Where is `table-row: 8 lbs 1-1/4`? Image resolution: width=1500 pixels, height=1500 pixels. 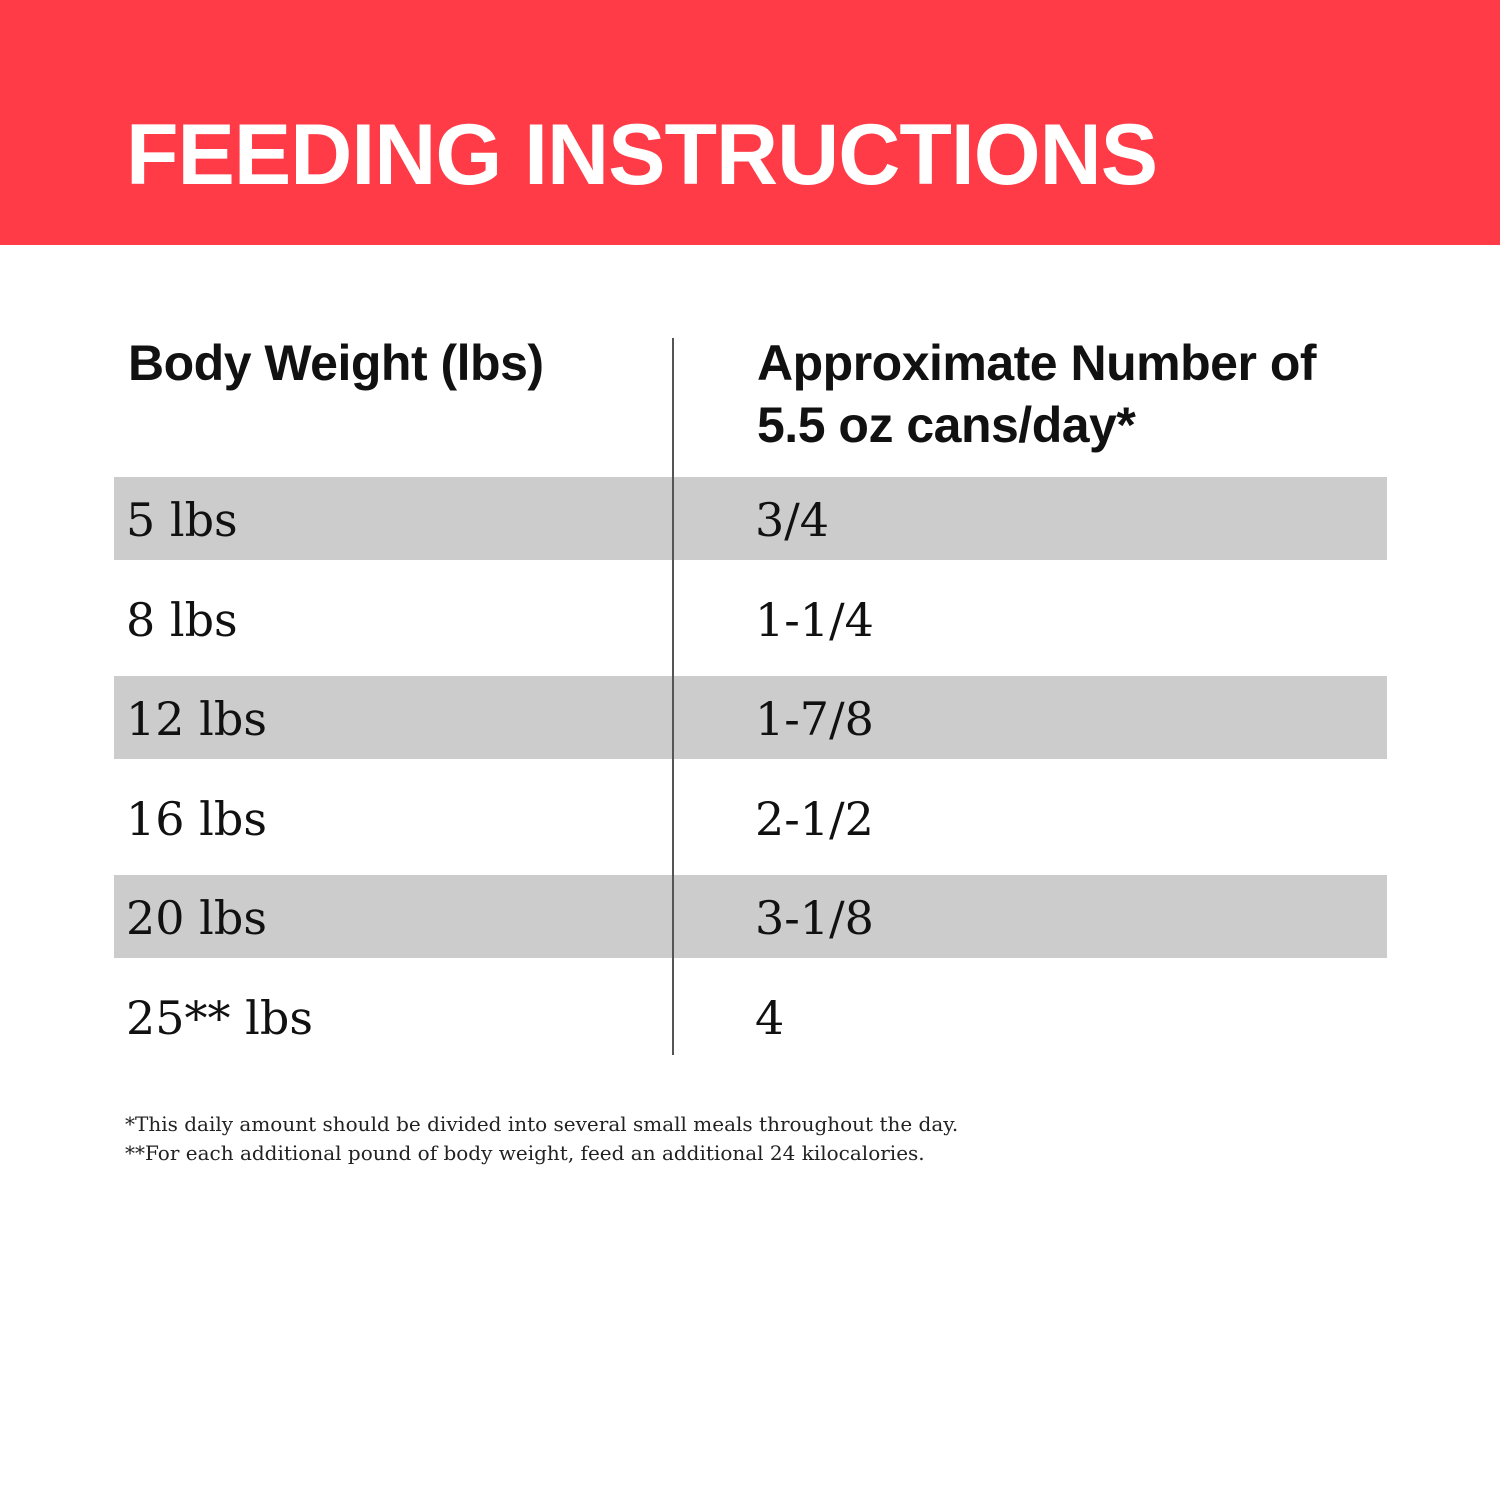
table-row: 8 lbs 1-1/4 is located at coordinates (750, 618).